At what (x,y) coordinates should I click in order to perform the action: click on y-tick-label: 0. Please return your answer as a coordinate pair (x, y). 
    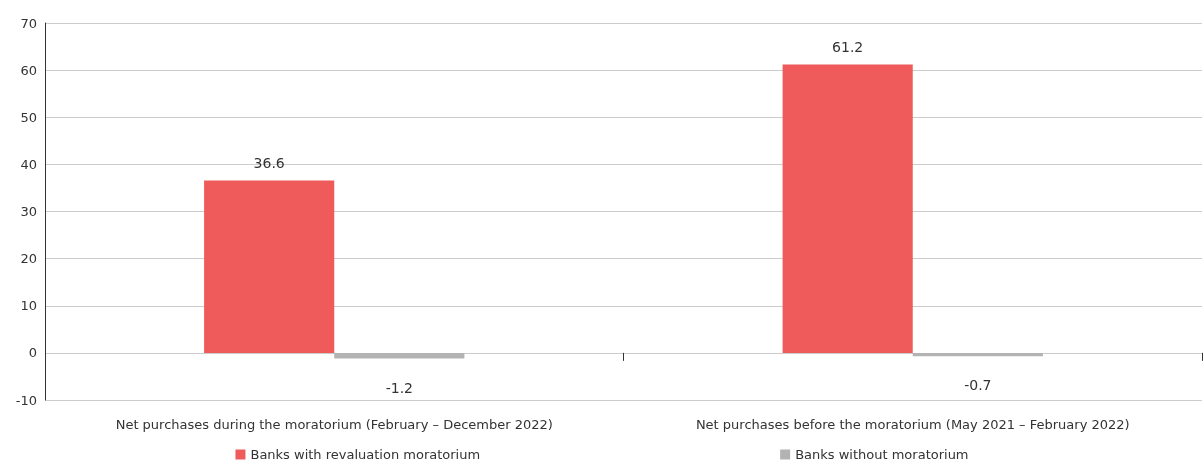
    Looking at the image, I should click on (32, 353).